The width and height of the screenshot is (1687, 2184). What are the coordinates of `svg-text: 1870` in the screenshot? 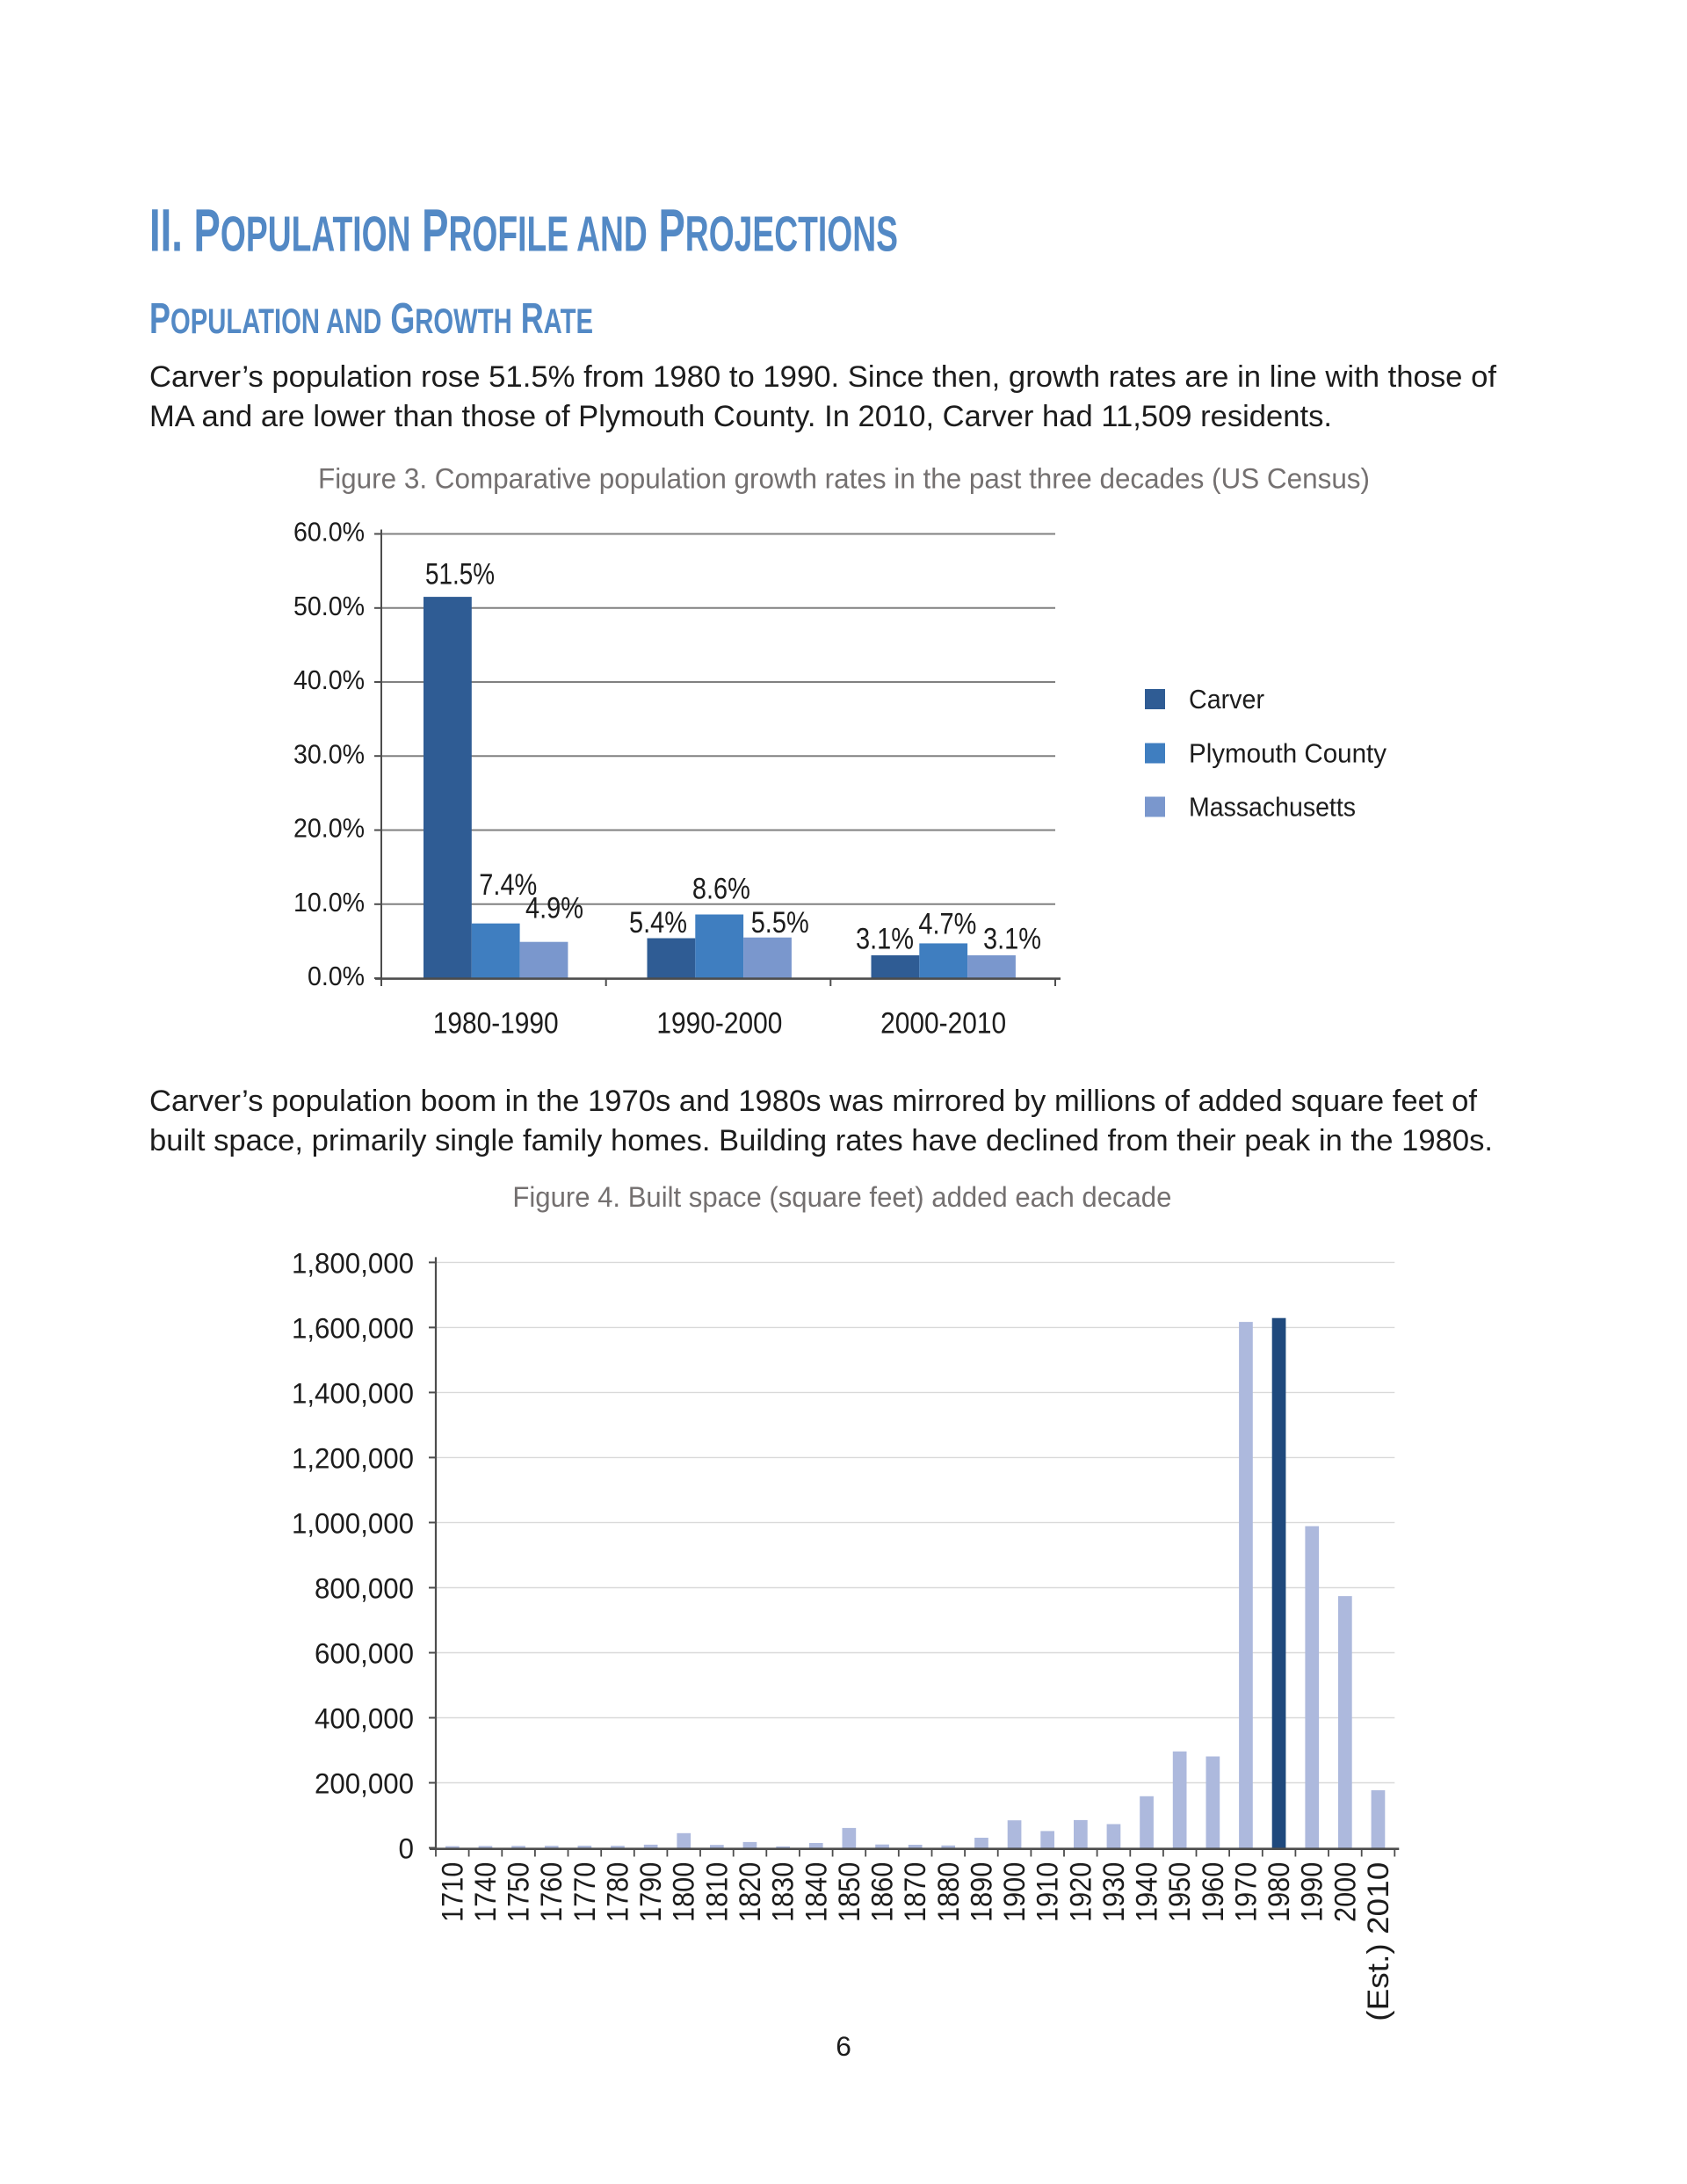 It's located at (915, 1892).